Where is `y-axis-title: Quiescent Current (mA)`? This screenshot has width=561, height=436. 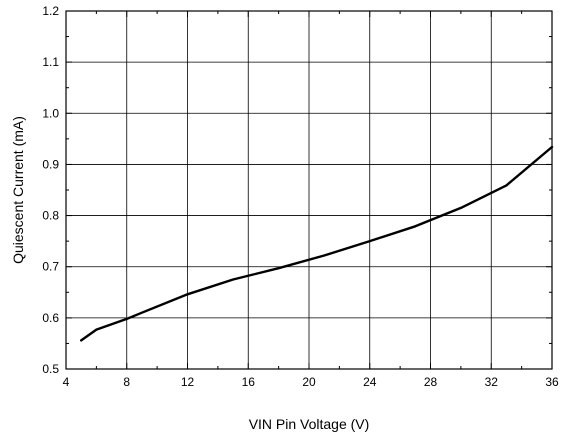
y-axis-title: Quiescent Current (mA) is located at coordinates (18, 190).